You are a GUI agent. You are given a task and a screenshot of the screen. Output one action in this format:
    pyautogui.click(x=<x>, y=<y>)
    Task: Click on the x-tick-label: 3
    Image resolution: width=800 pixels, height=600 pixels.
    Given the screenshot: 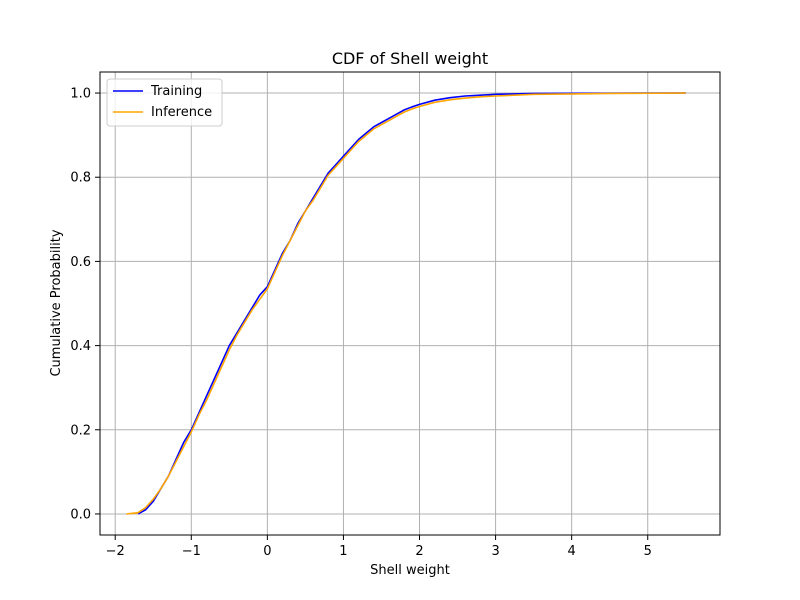 What is the action you would take?
    pyautogui.click(x=495, y=551)
    